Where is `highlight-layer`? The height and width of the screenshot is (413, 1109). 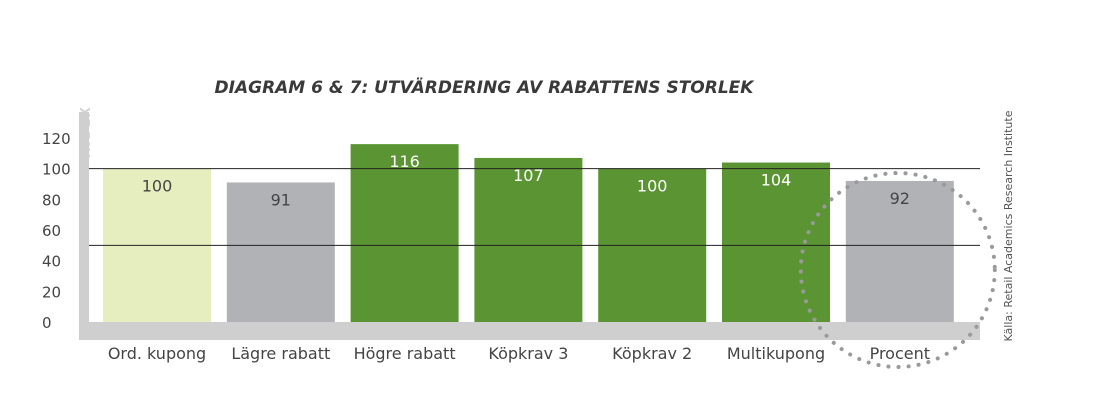 highlight-layer is located at coordinates (897, 270).